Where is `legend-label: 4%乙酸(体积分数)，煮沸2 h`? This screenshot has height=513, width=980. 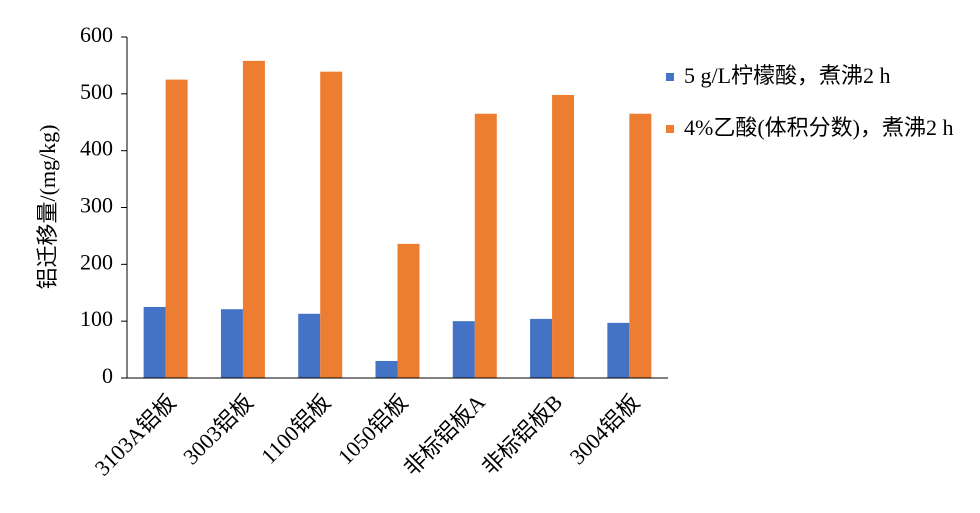 legend-label: 4%乙酸(体积分数)，煮沸2 h is located at coordinates (819, 127).